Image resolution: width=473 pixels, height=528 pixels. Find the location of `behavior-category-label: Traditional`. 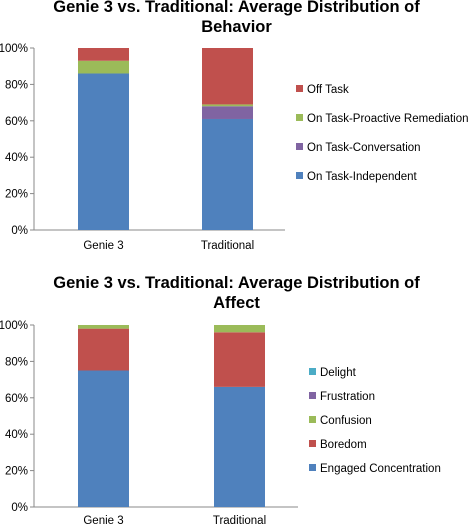

behavior-category-label: Traditional is located at coordinates (227, 246).